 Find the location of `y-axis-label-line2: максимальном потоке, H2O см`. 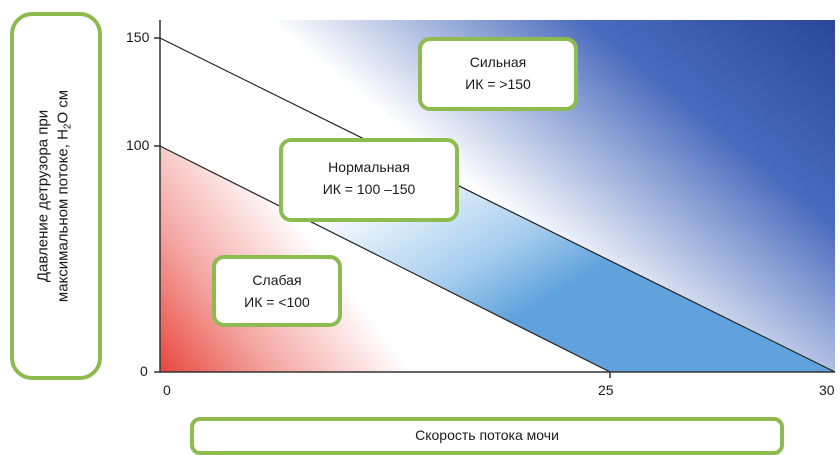

y-axis-label-line2: максимальном потоке, H2O см is located at coordinates (66, 196).